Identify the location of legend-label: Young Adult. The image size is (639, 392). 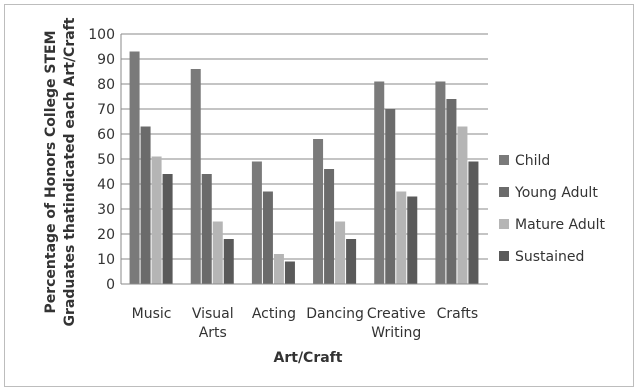
(556, 193).